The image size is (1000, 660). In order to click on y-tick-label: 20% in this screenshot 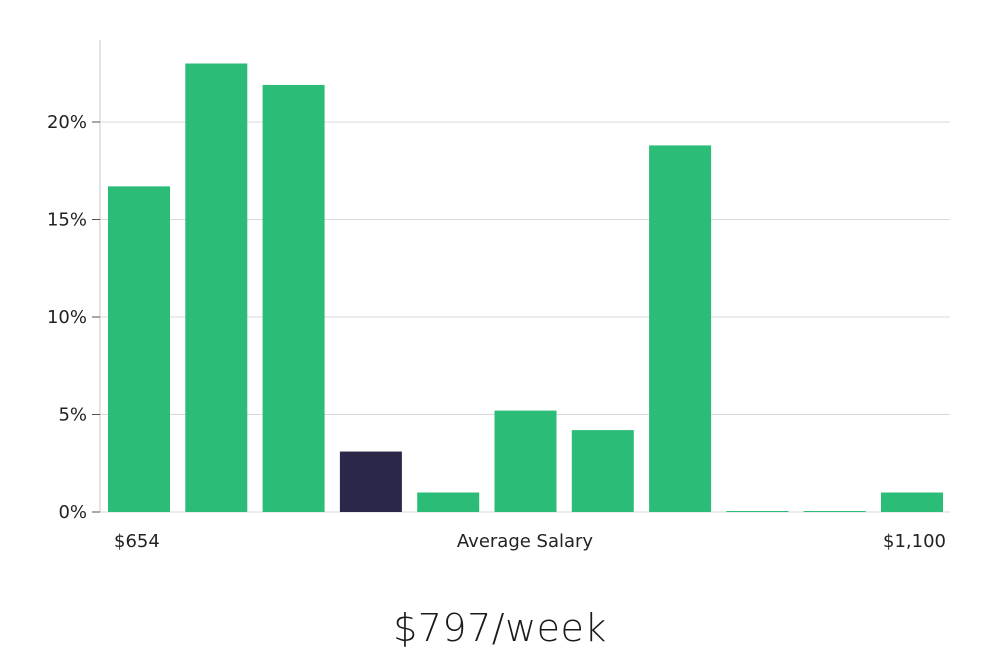, I will do `click(67, 122)`.